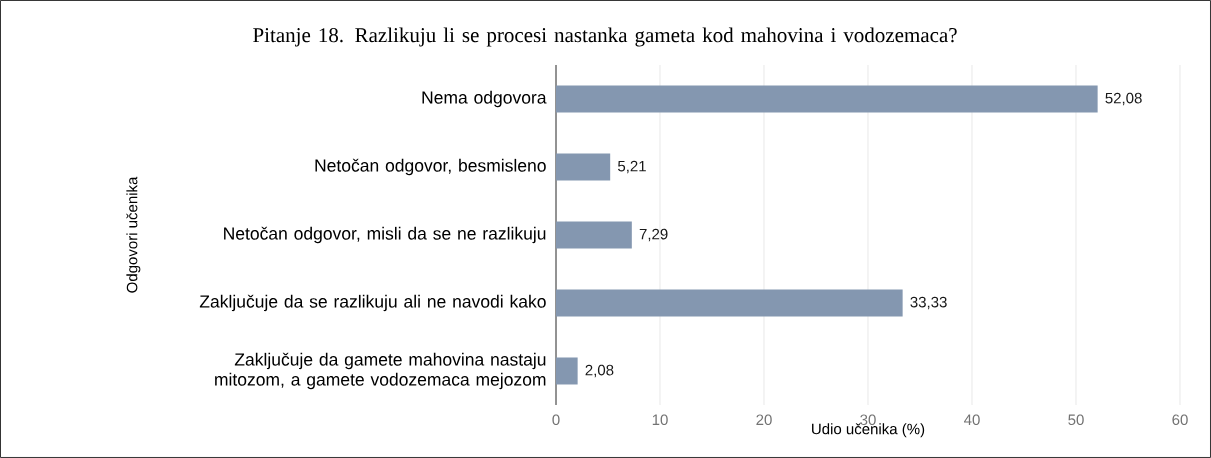  What do you see at coordinates (1123, 99) in the screenshot?
I see `data-label: 52,08` at bounding box center [1123, 99].